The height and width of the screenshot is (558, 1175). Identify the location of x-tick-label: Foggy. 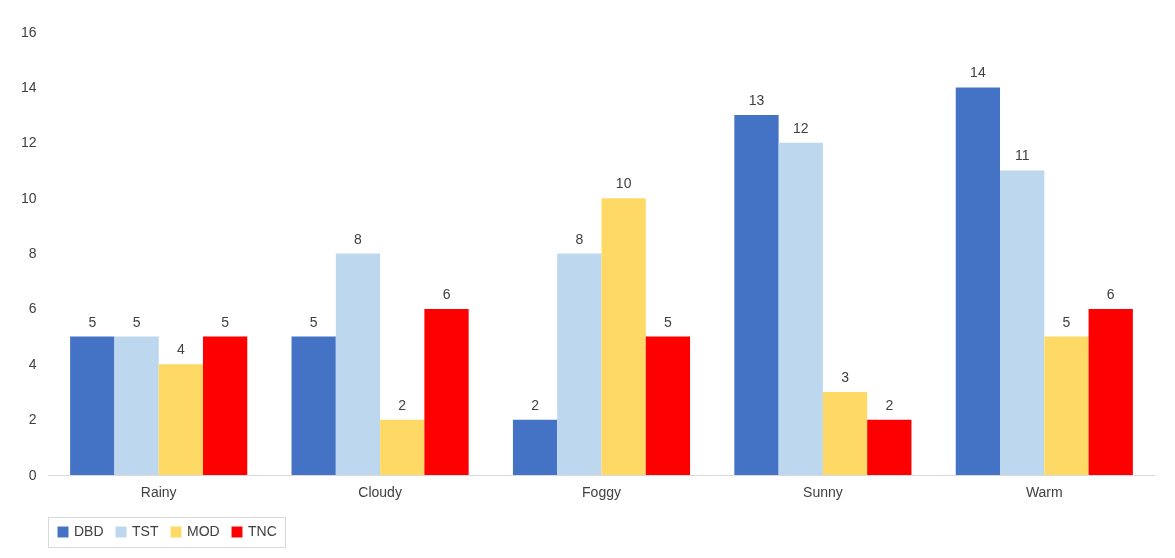
(601, 491).